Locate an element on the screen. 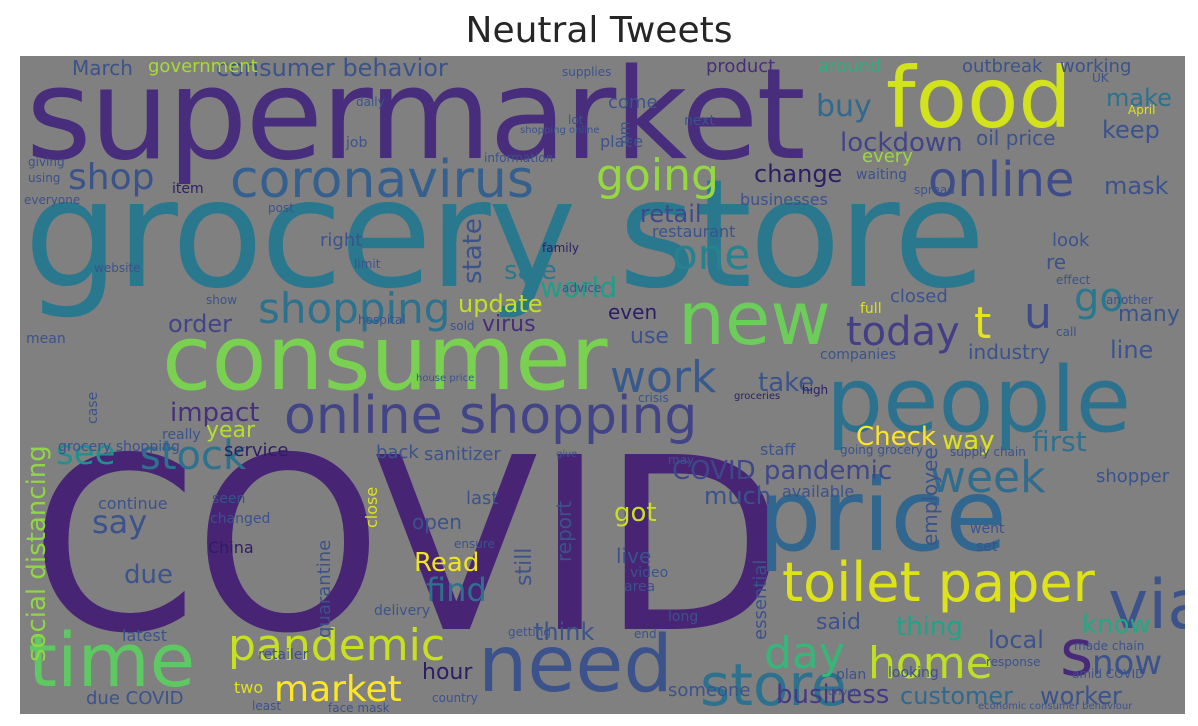 Image resolution: width=1198 pixels, height=726 pixels. word-plan: plan is located at coordinates (851, 675).